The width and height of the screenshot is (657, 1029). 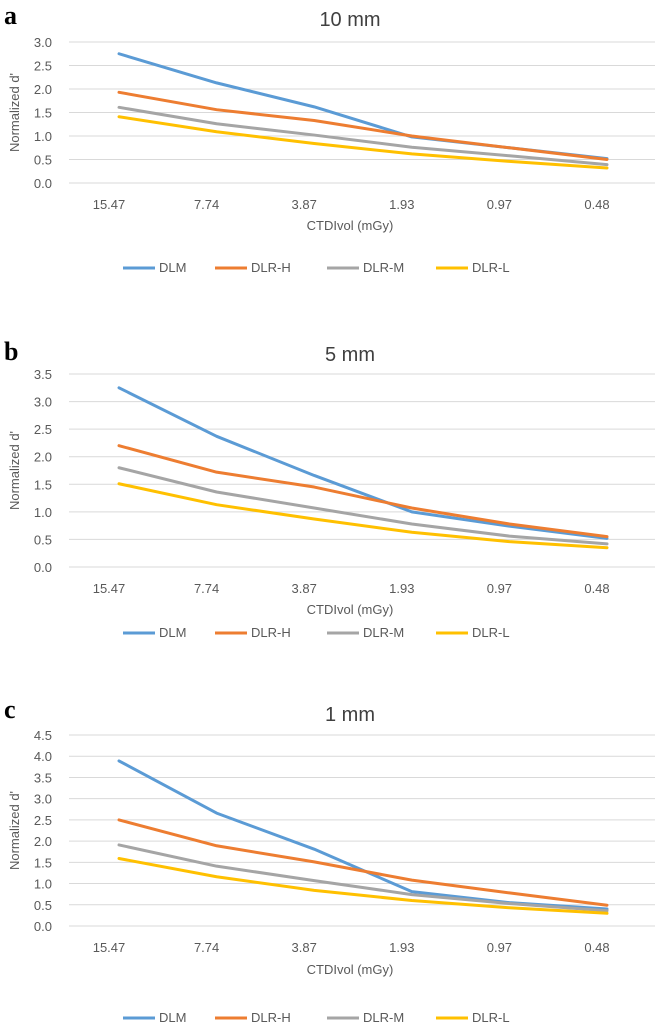 What do you see at coordinates (350, 355) in the screenshot?
I see `chart-title: 5 mm` at bounding box center [350, 355].